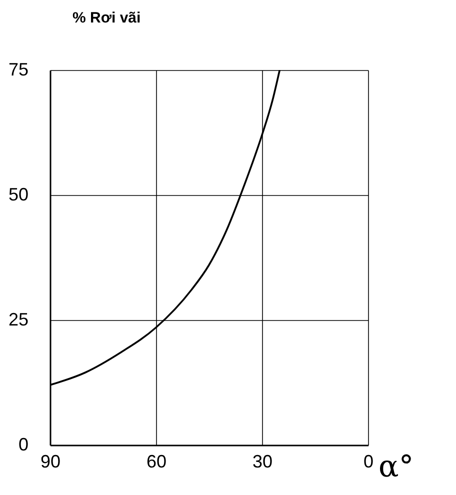 The width and height of the screenshot is (456, 495). What do you see at coordinates (106, 18) in the screenshot?
I see `y-axis-title: % Rơi vãi` at bounding box center [106, 18].